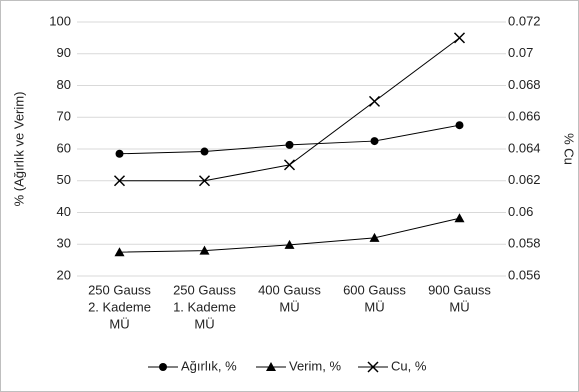  Describe the element at coordinates (459, 289) in the screenshot. I see `x-tick-label: 900 Gauss` at that location.